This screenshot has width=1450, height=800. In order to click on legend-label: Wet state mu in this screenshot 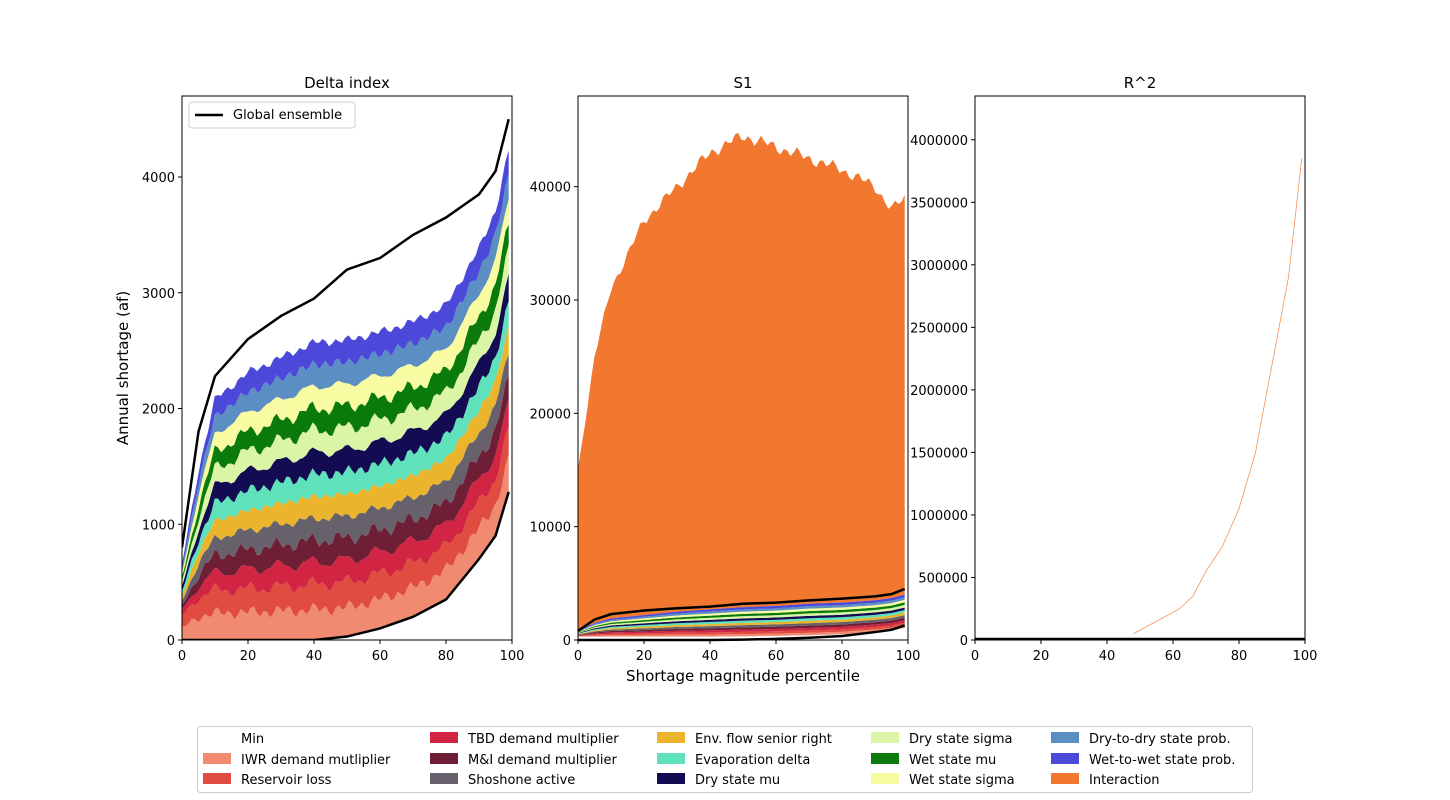, I will do `click(952, 760)`.